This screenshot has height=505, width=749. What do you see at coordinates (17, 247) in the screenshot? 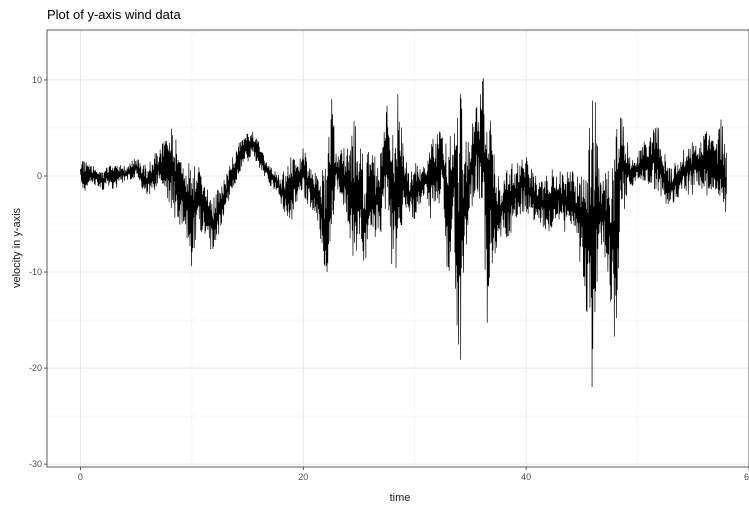
I see `y-axis-title: velocity in y-axis` at bounding box center [17, 247].